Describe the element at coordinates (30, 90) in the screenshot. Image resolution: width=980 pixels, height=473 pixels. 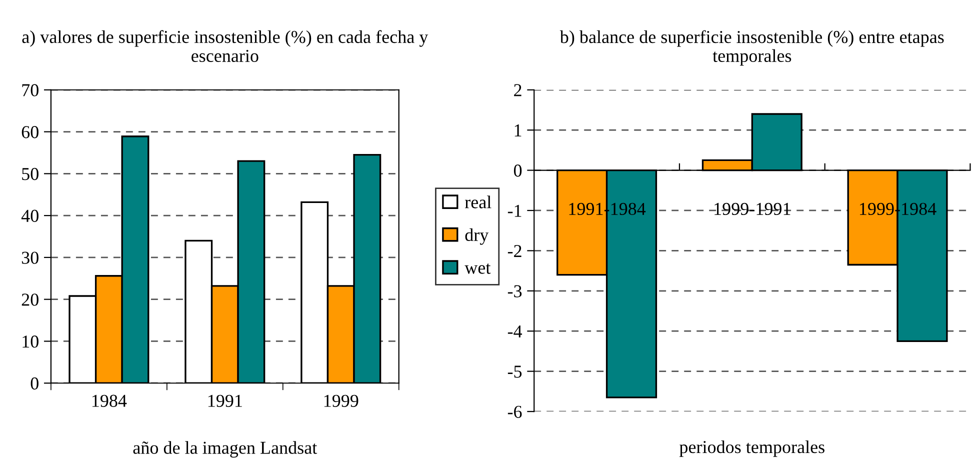
I see `y-tick-label: 70` at that location.